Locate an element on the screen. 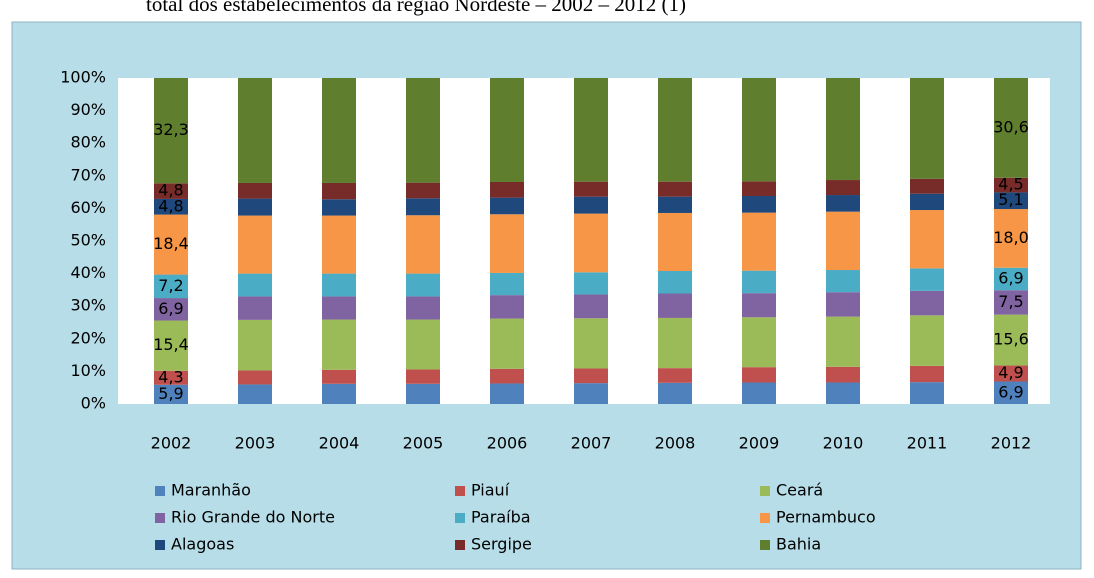  x-tick-label: 2005 is located at coordinates (423, 443).